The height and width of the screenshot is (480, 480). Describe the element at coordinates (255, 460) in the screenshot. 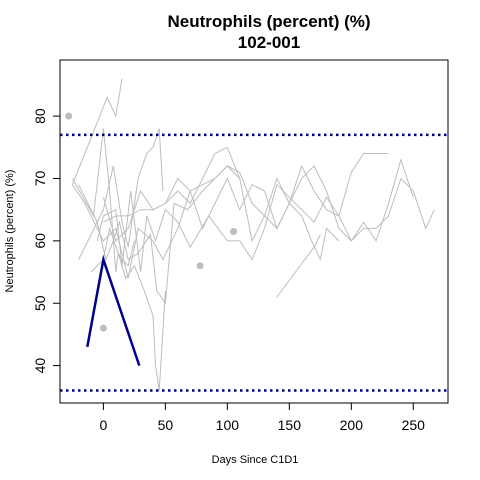

I see `x-axis-label: Days Since C1D1` at that location.